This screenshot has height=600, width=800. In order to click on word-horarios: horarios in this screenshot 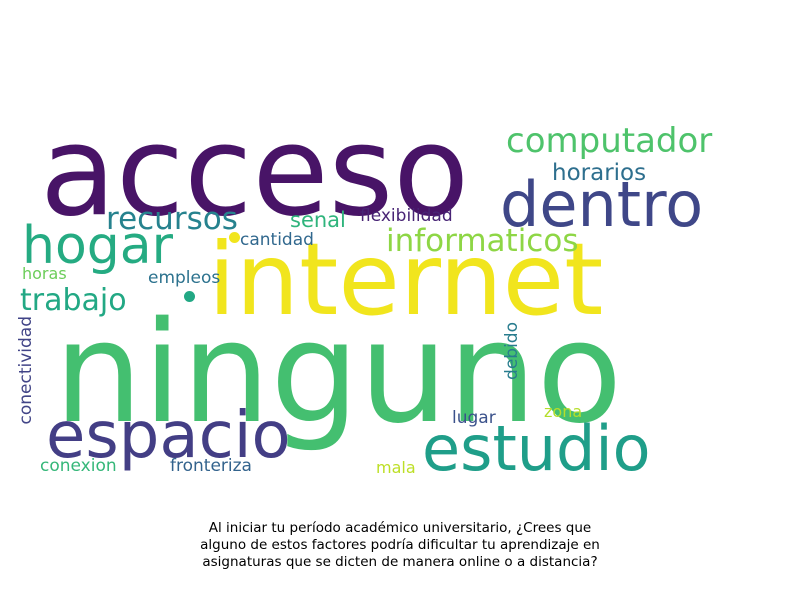, I will do `click(599, 173)`.